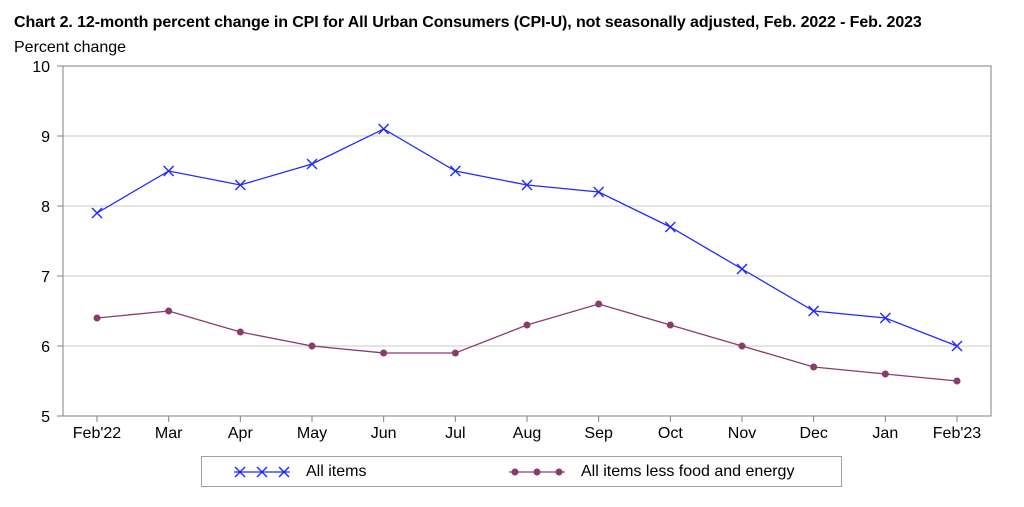 This screenshot has width=1024, height=507. What do you see at coordinates (670, 433) in the screenshot?
I see `x-tick-label: Oct` at bounding box center [670, 433].